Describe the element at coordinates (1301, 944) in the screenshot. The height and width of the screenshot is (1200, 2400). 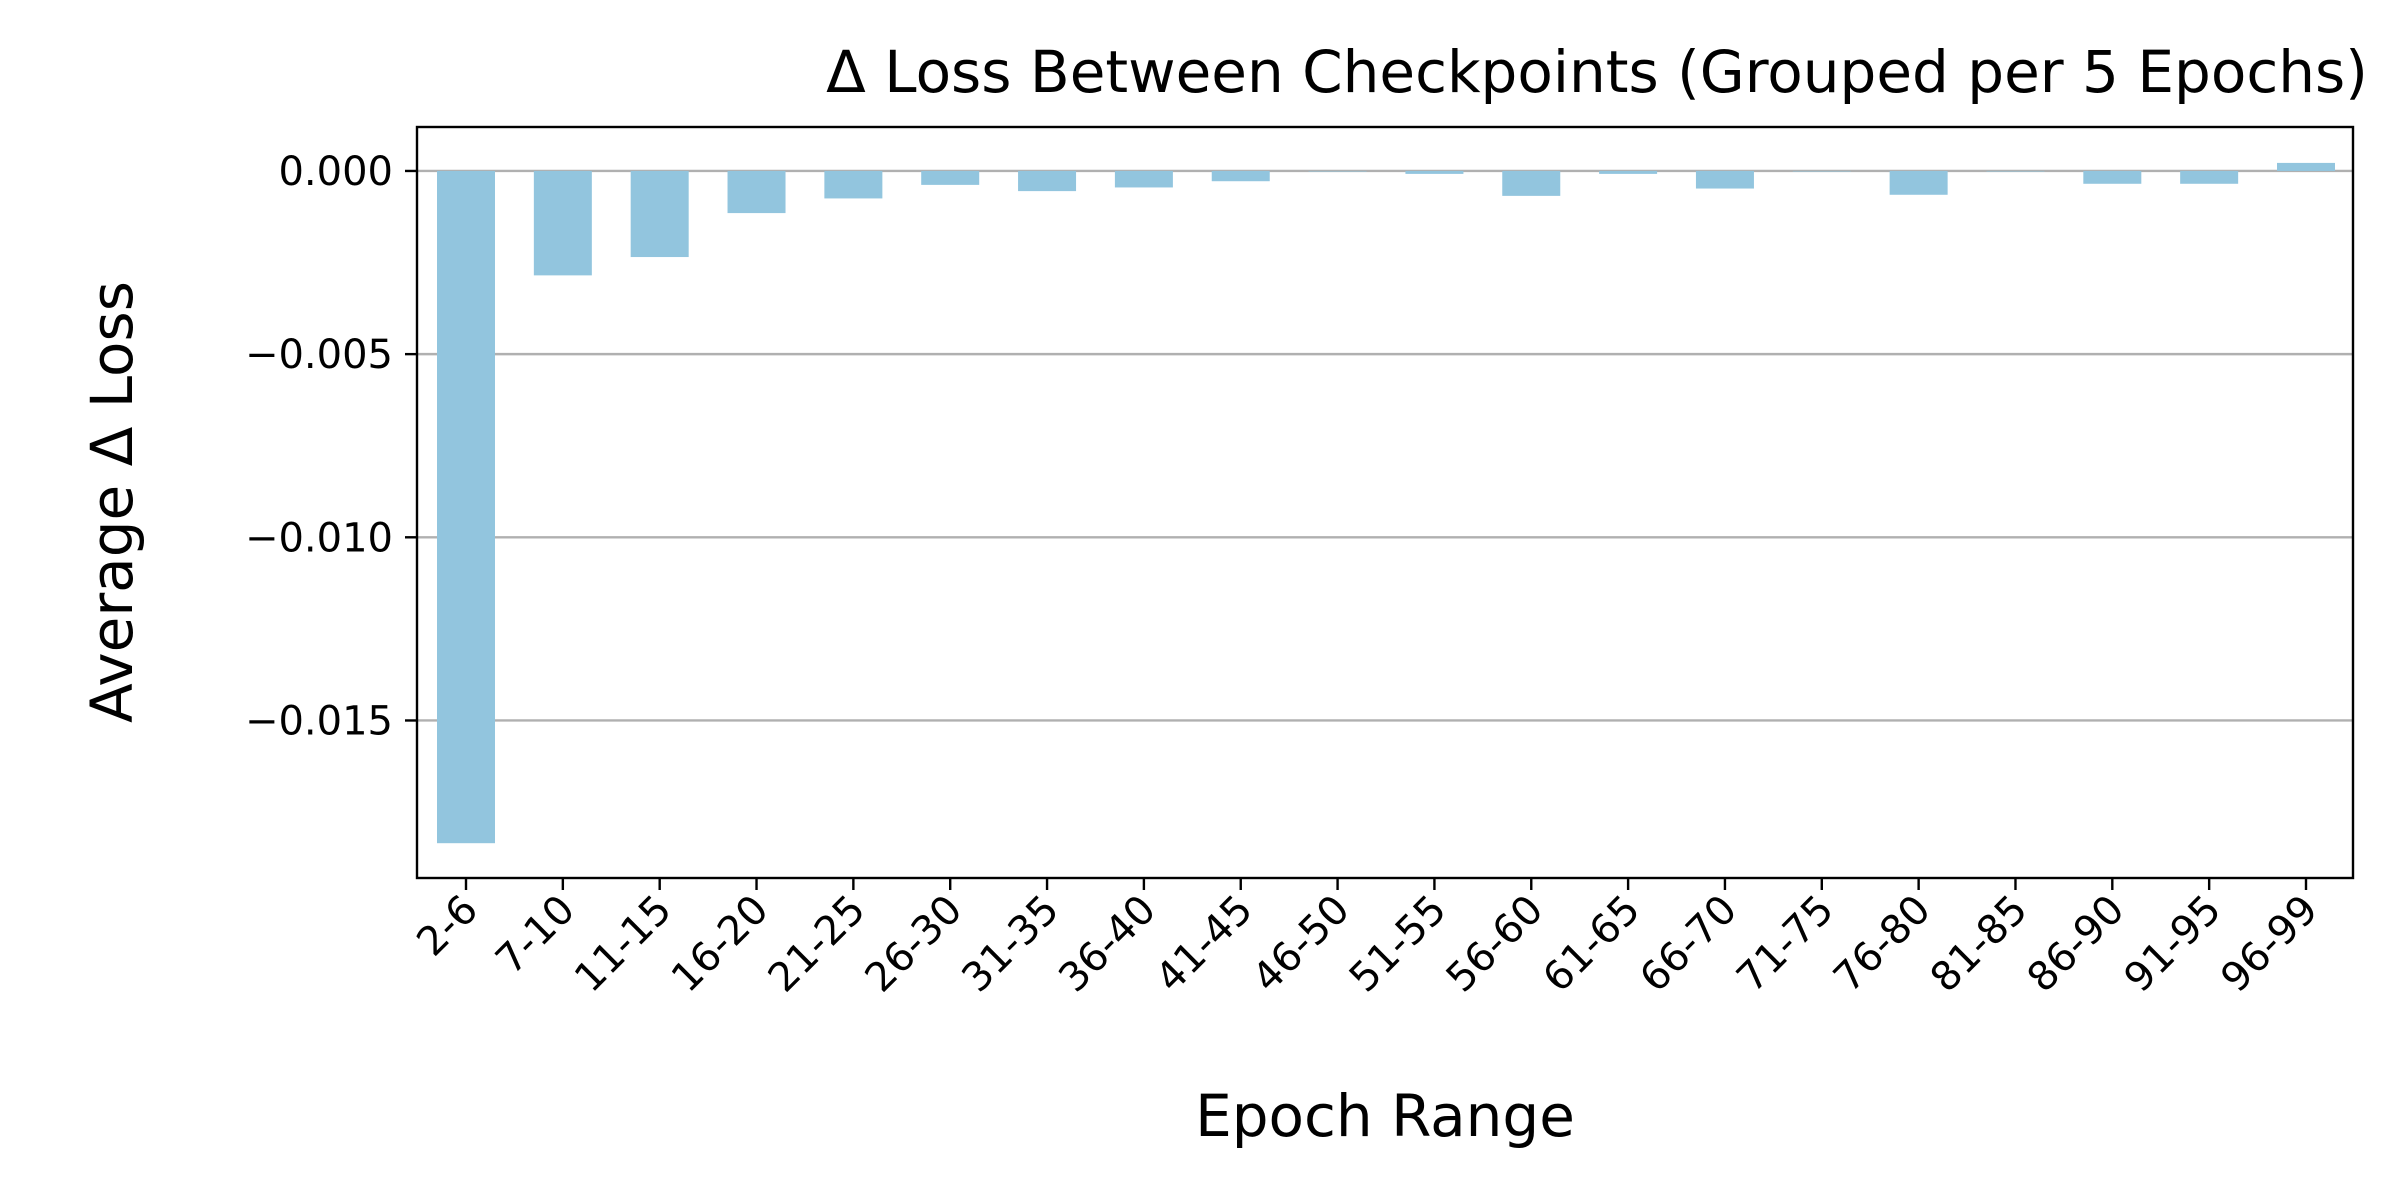
I see `x-tick-label-9: 46-50` at that location.